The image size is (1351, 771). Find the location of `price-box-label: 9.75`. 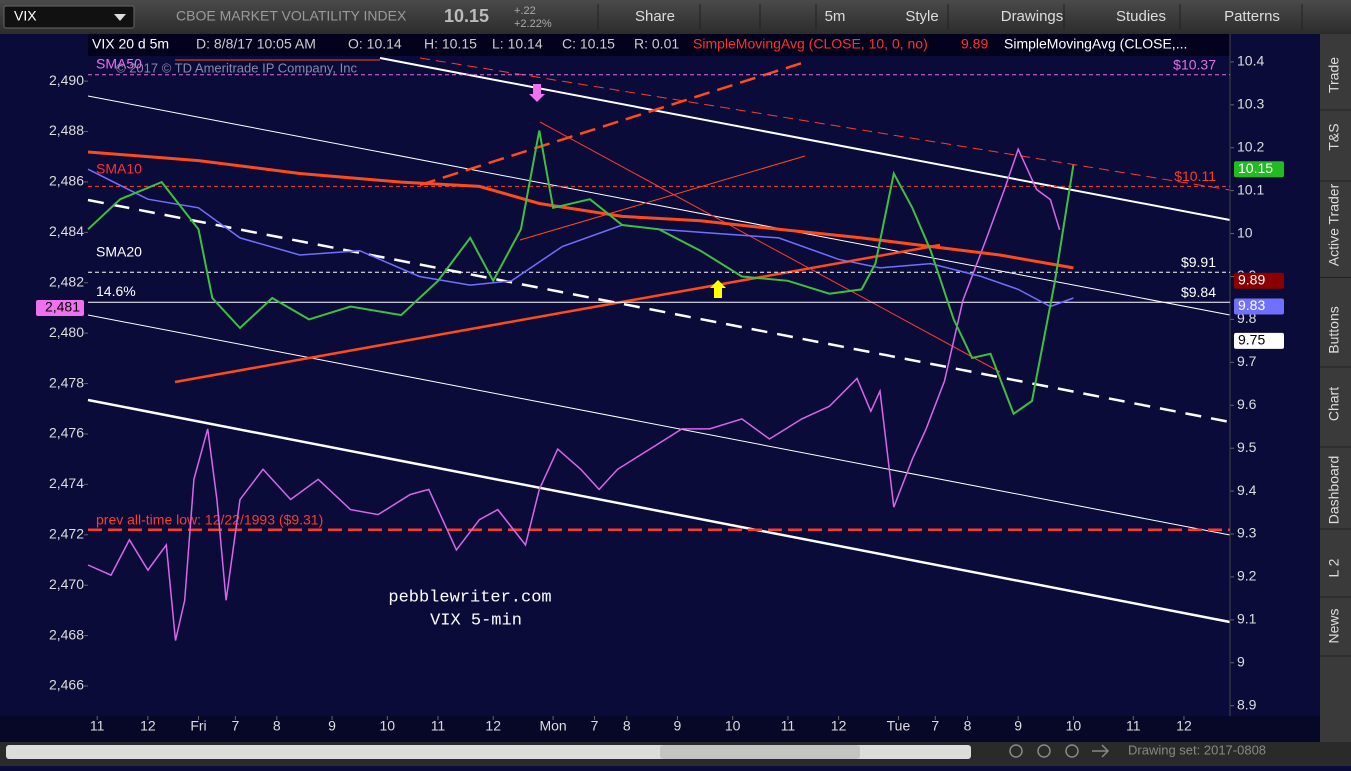

price-box-label: 9.75 is located at coordinates (1251, 340).